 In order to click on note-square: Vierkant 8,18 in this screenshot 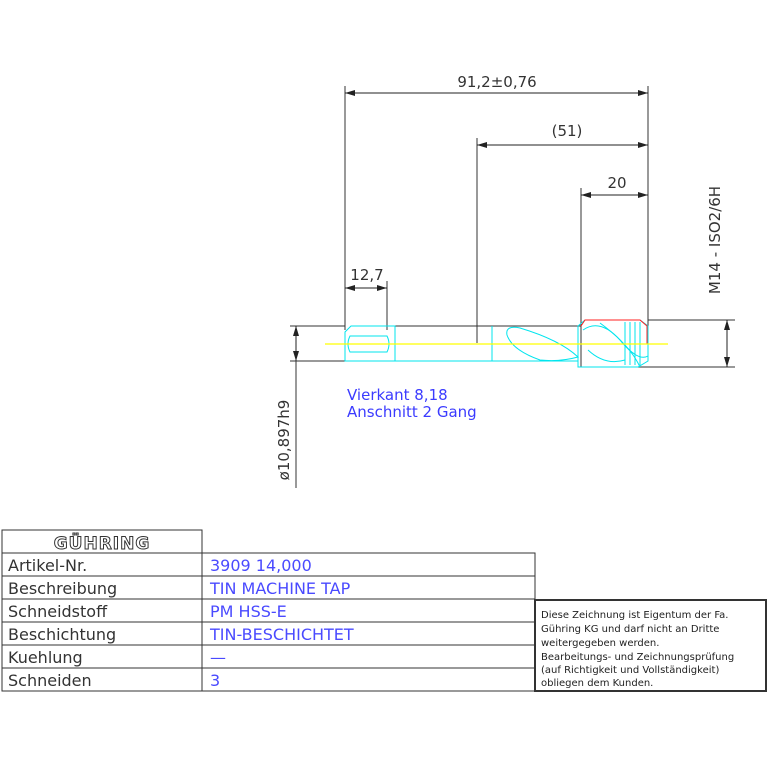, I will do `click(397, 395)`.